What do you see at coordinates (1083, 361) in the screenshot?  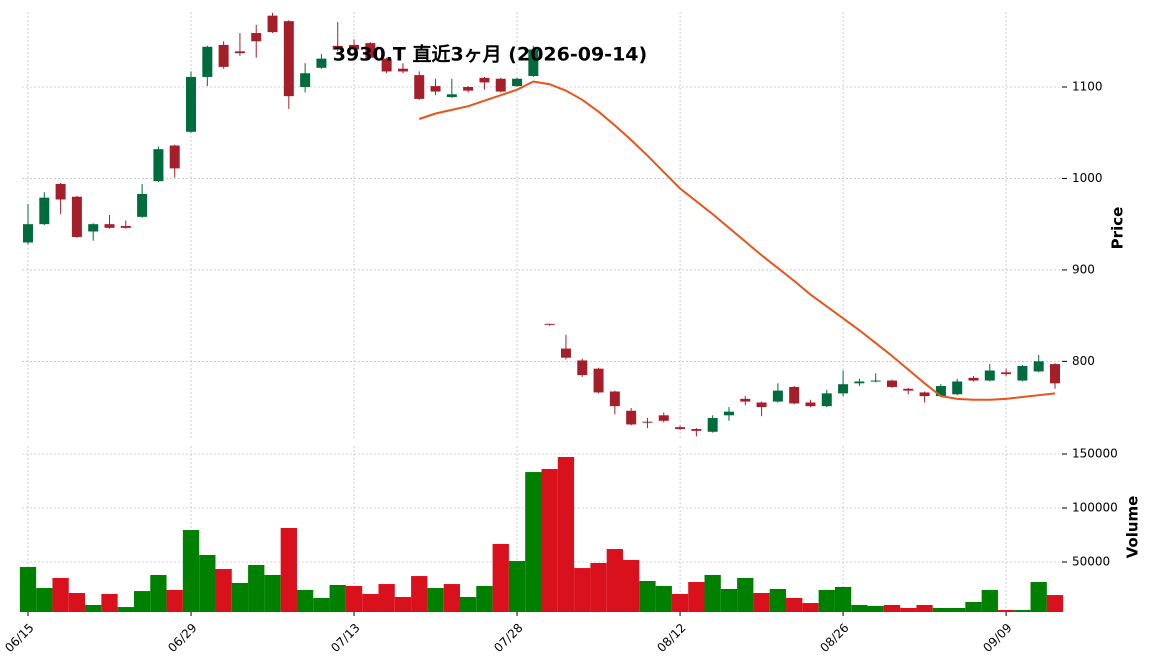 I see `y-tick-label: 800` at bounding box center [1083, 361].